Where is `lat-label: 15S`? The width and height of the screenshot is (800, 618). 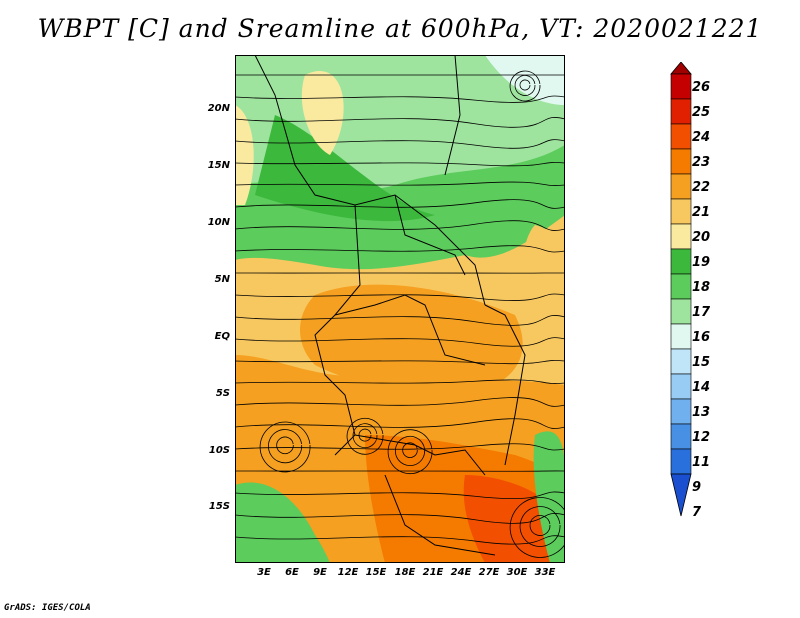 lat-label: 15S is located at coordinates (219, 506).